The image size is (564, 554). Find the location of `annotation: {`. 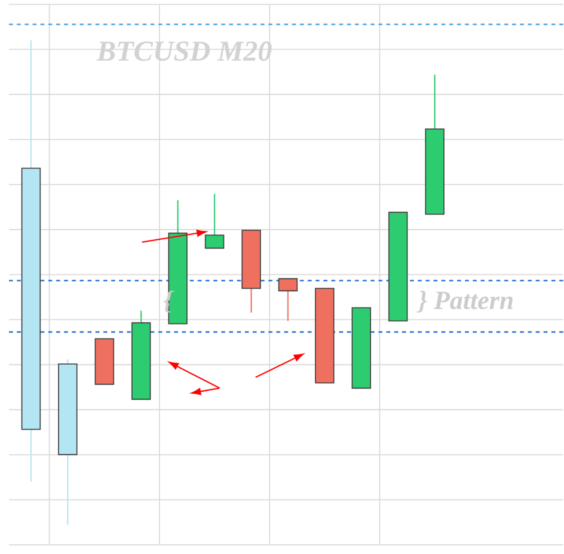

annotation: { is located at coordinates (169, 301).